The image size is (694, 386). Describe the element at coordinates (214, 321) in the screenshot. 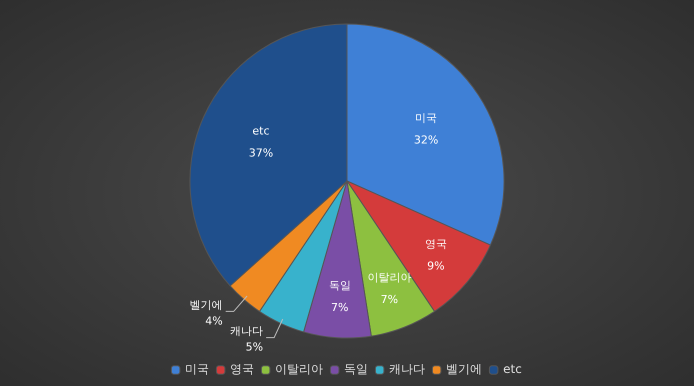

I see `data-label: 4%` at that location.